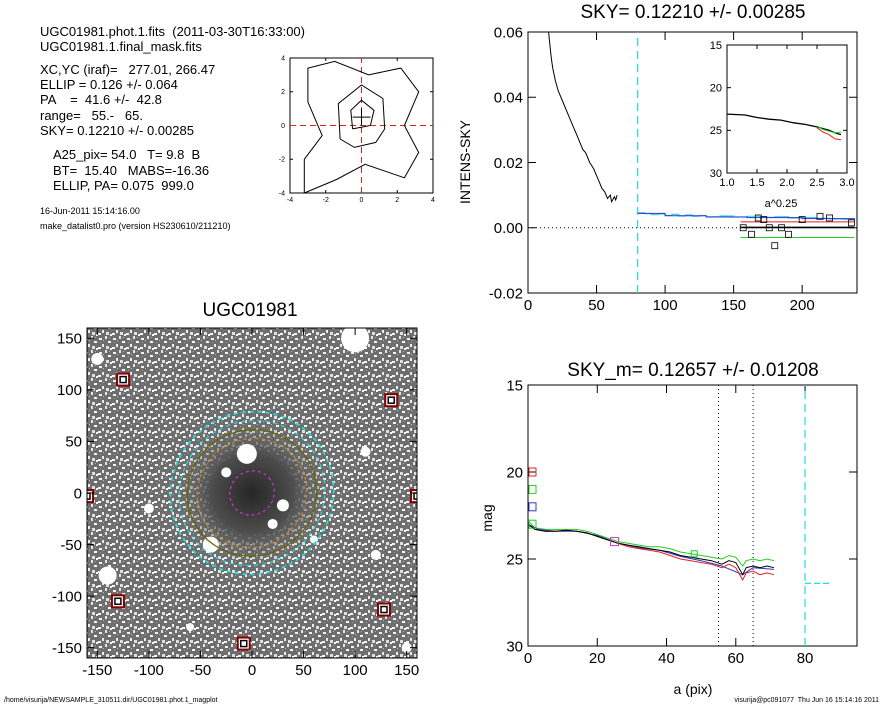 The height and width of the screenshot is (708, 885). Describe the element at coordinates (733, 305) in the screenshot. I see `sky-xtick-label: 150` at that location.